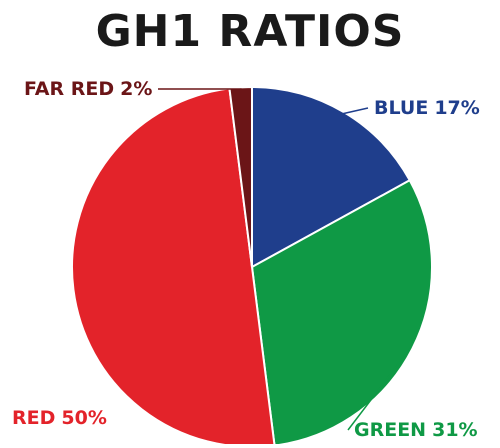 The image size is (500, 448). I want to click on value-label: 17%, so click(456, 108).